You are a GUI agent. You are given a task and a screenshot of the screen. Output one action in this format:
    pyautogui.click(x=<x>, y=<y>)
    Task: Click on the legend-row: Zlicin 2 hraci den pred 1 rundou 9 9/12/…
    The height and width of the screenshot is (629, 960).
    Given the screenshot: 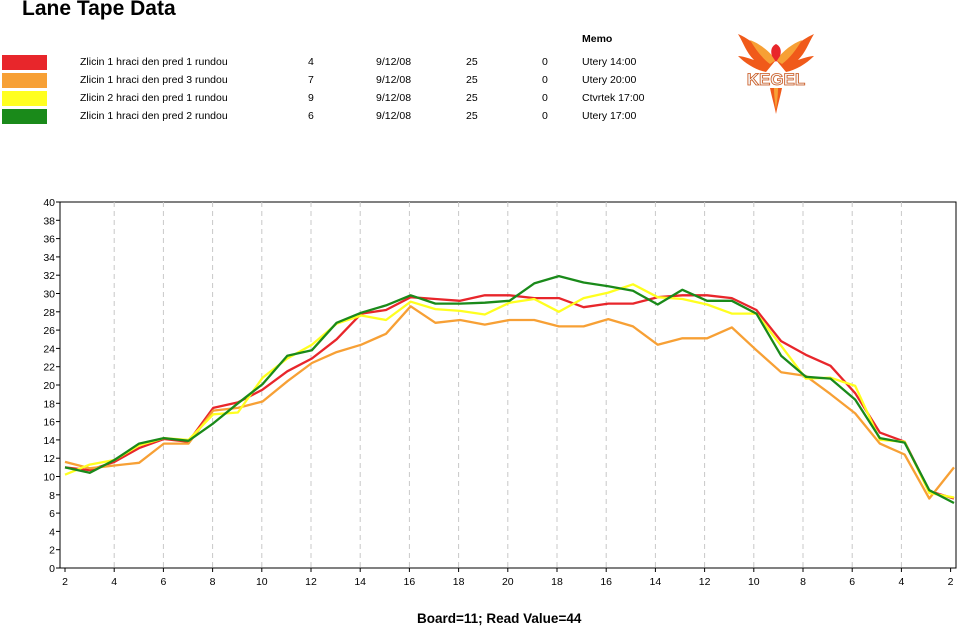 What is the action you would take?
    pyautogui.click(x=350, y=98)
    